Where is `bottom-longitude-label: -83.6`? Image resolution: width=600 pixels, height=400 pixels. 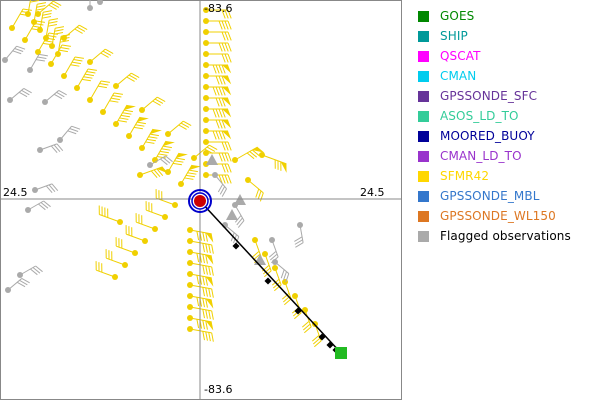 bottom-longitude-label: -83.6 is located at coordinates (218, 389).